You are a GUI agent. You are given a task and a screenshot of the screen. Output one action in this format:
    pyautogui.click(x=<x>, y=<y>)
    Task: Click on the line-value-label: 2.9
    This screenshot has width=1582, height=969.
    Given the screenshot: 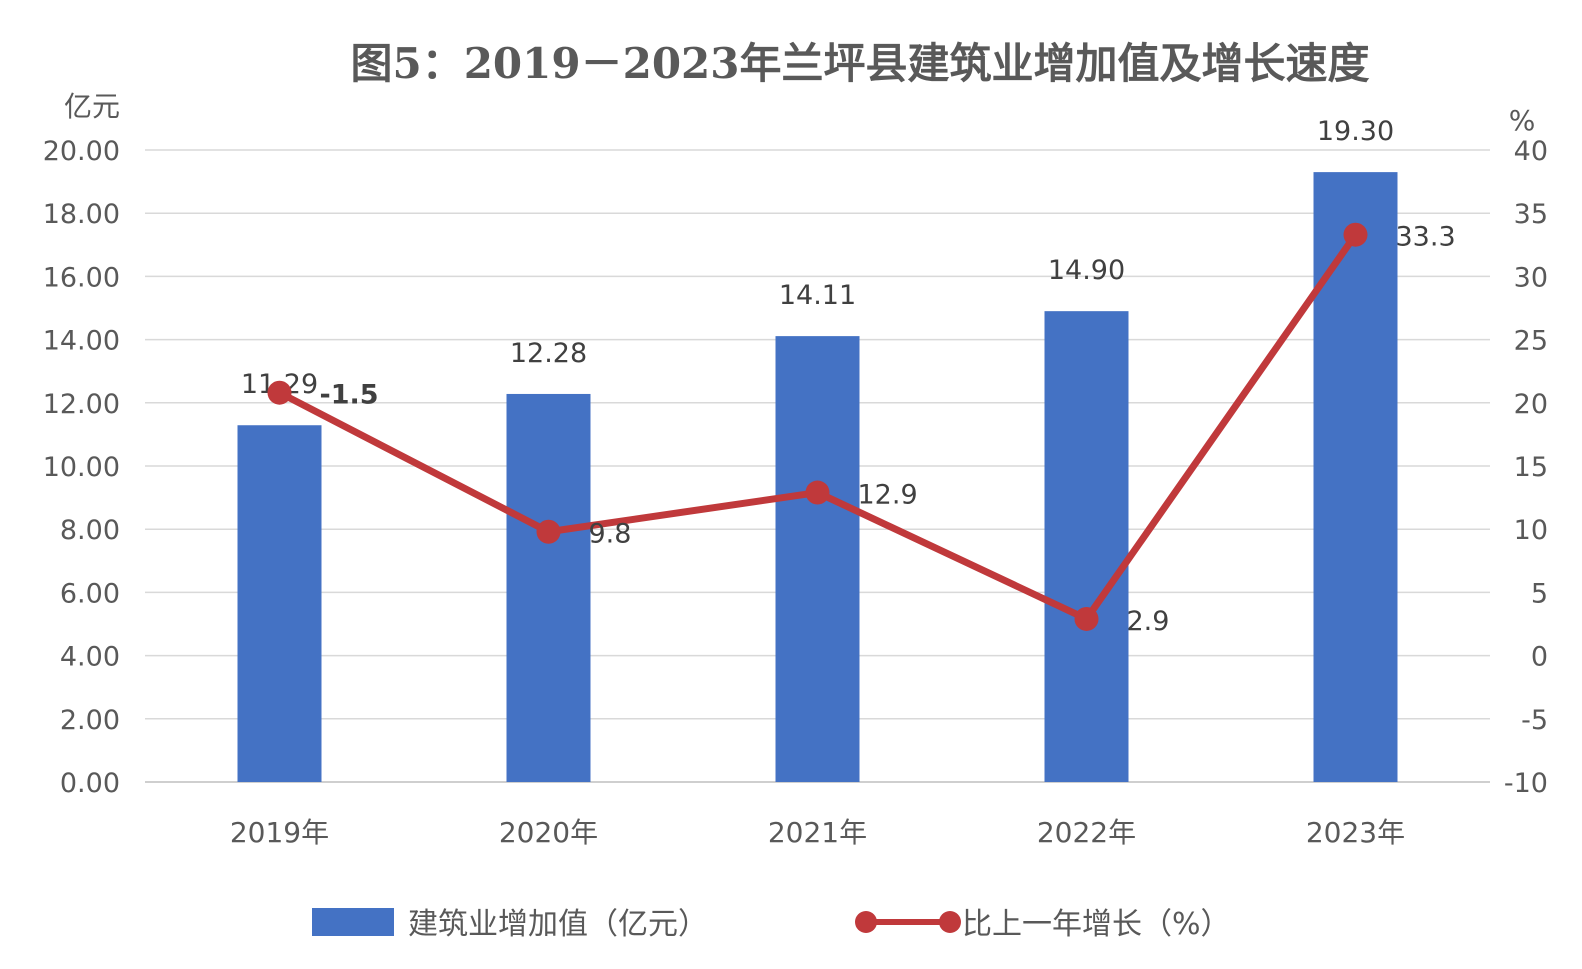 What is the action you would take?
    pyautogui.click(x=1148, y=621)
    